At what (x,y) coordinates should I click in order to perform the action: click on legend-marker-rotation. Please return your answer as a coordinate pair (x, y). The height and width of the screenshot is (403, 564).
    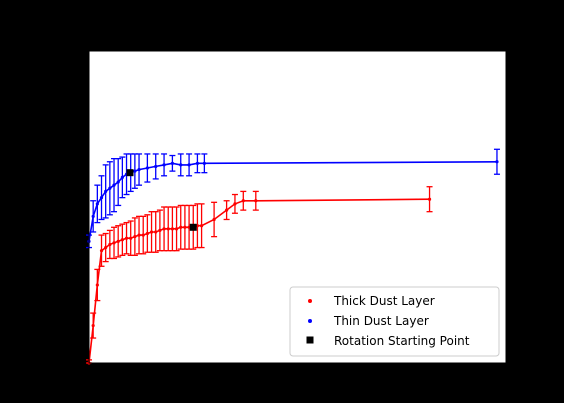
    Looking at the image, I should click on (310, 340).